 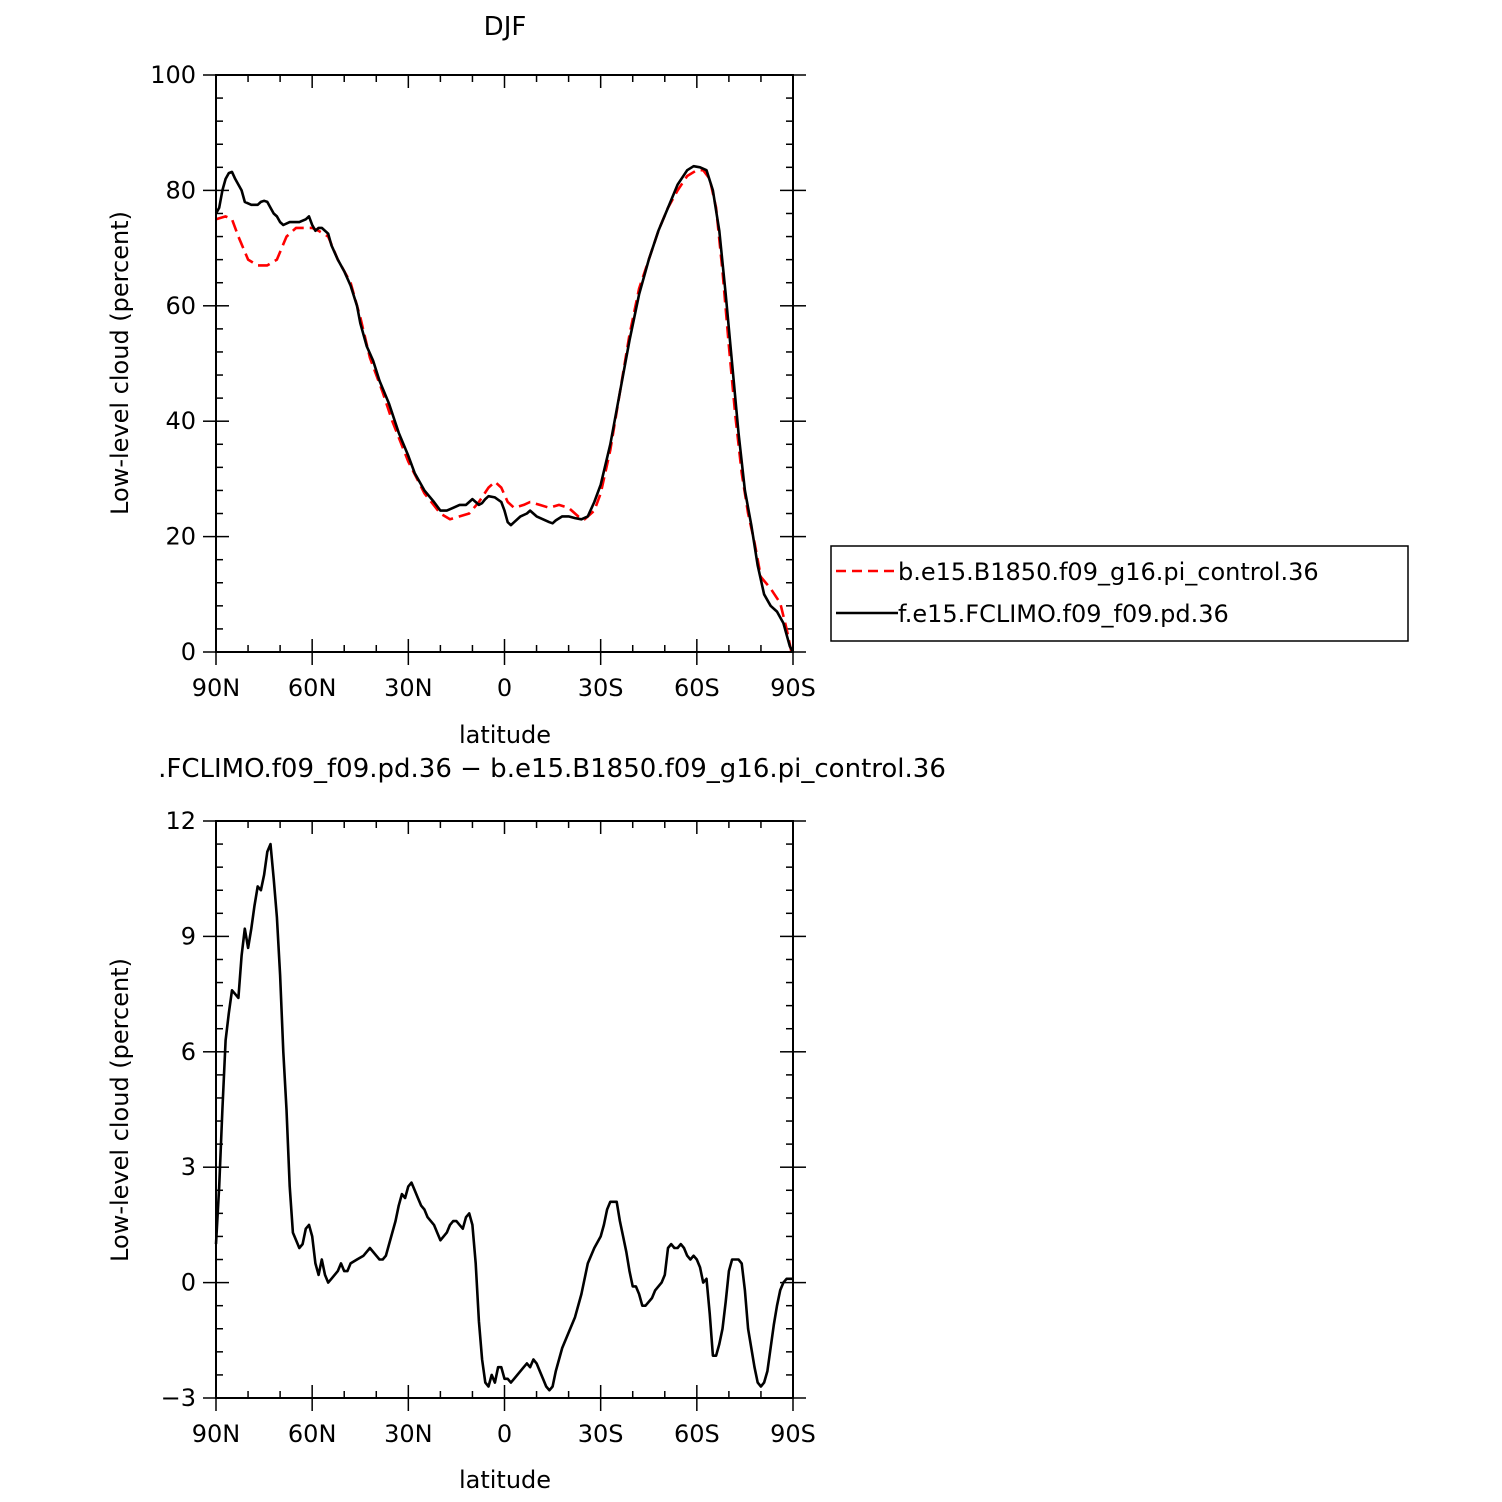 I want to click on bottom-chart-xtick-label: 90N, so click(x=216, y=1434).